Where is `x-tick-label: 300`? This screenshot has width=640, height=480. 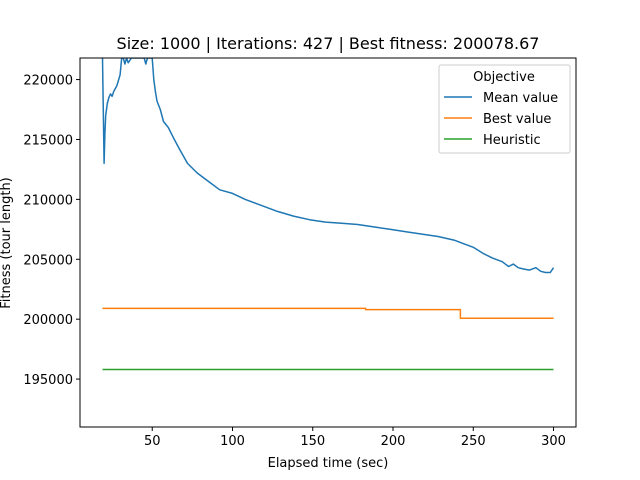
x-tick-label: 300 is located at coordinates (553, 441).